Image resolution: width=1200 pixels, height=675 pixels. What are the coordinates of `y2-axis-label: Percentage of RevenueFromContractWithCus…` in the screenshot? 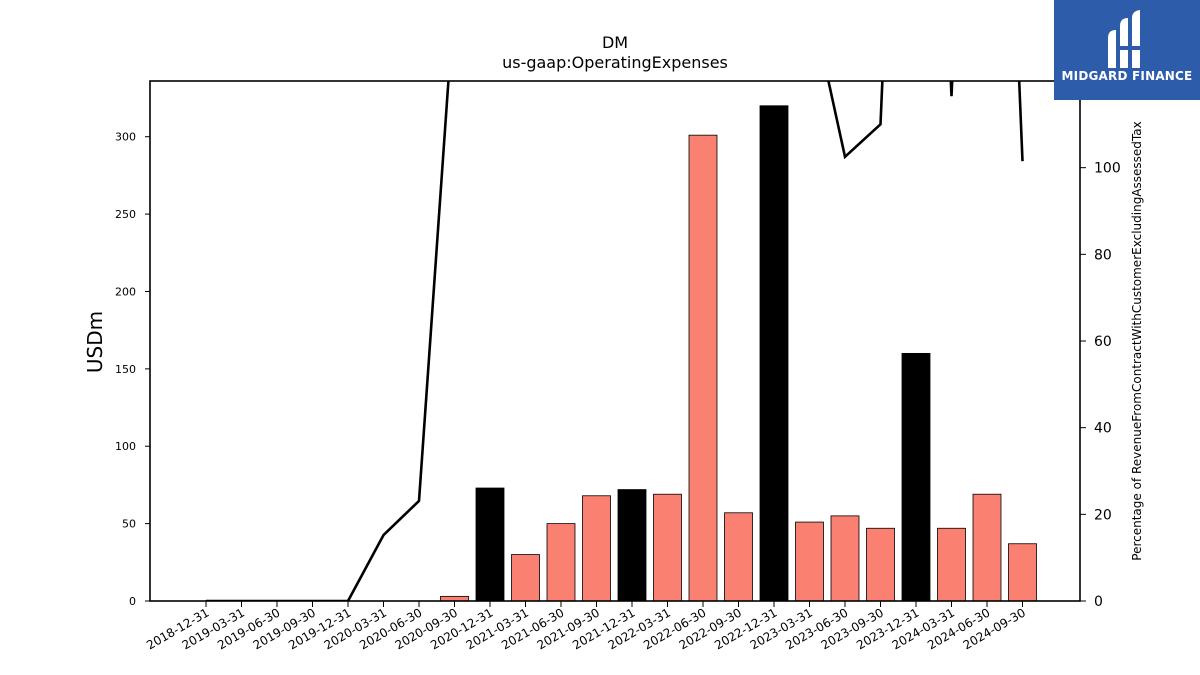 It's located at (1137, 340).